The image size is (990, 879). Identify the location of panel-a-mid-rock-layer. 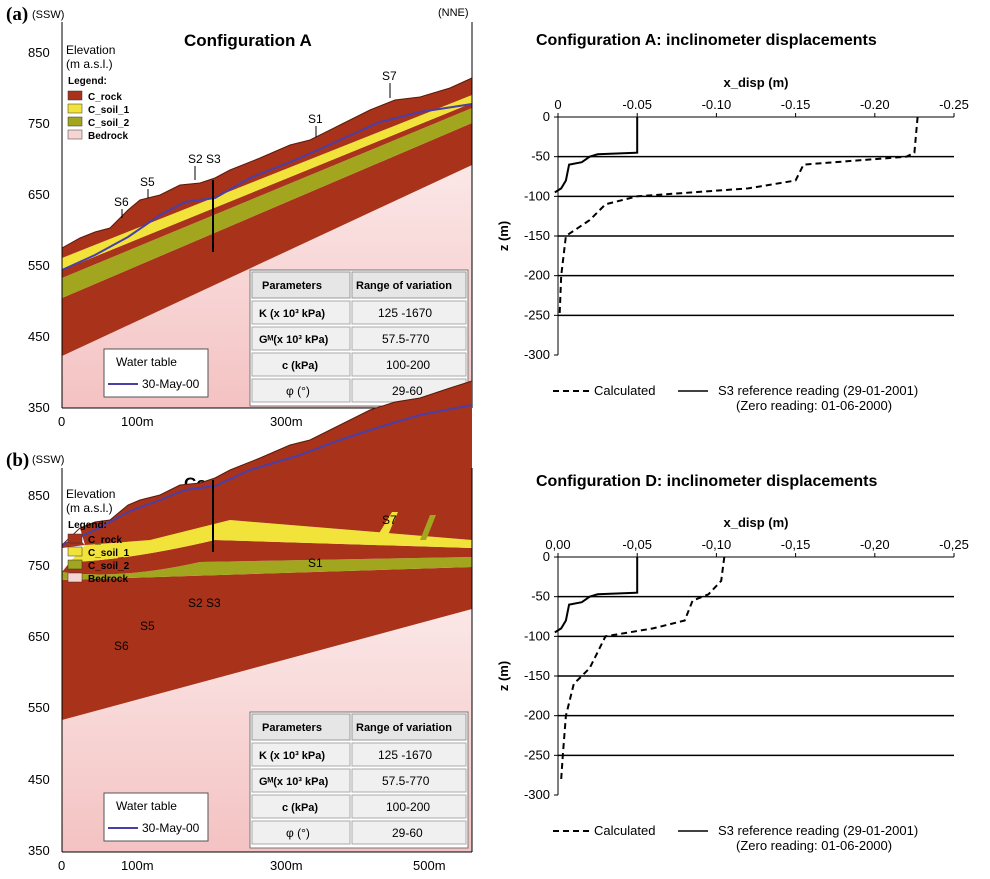
(267, 190).